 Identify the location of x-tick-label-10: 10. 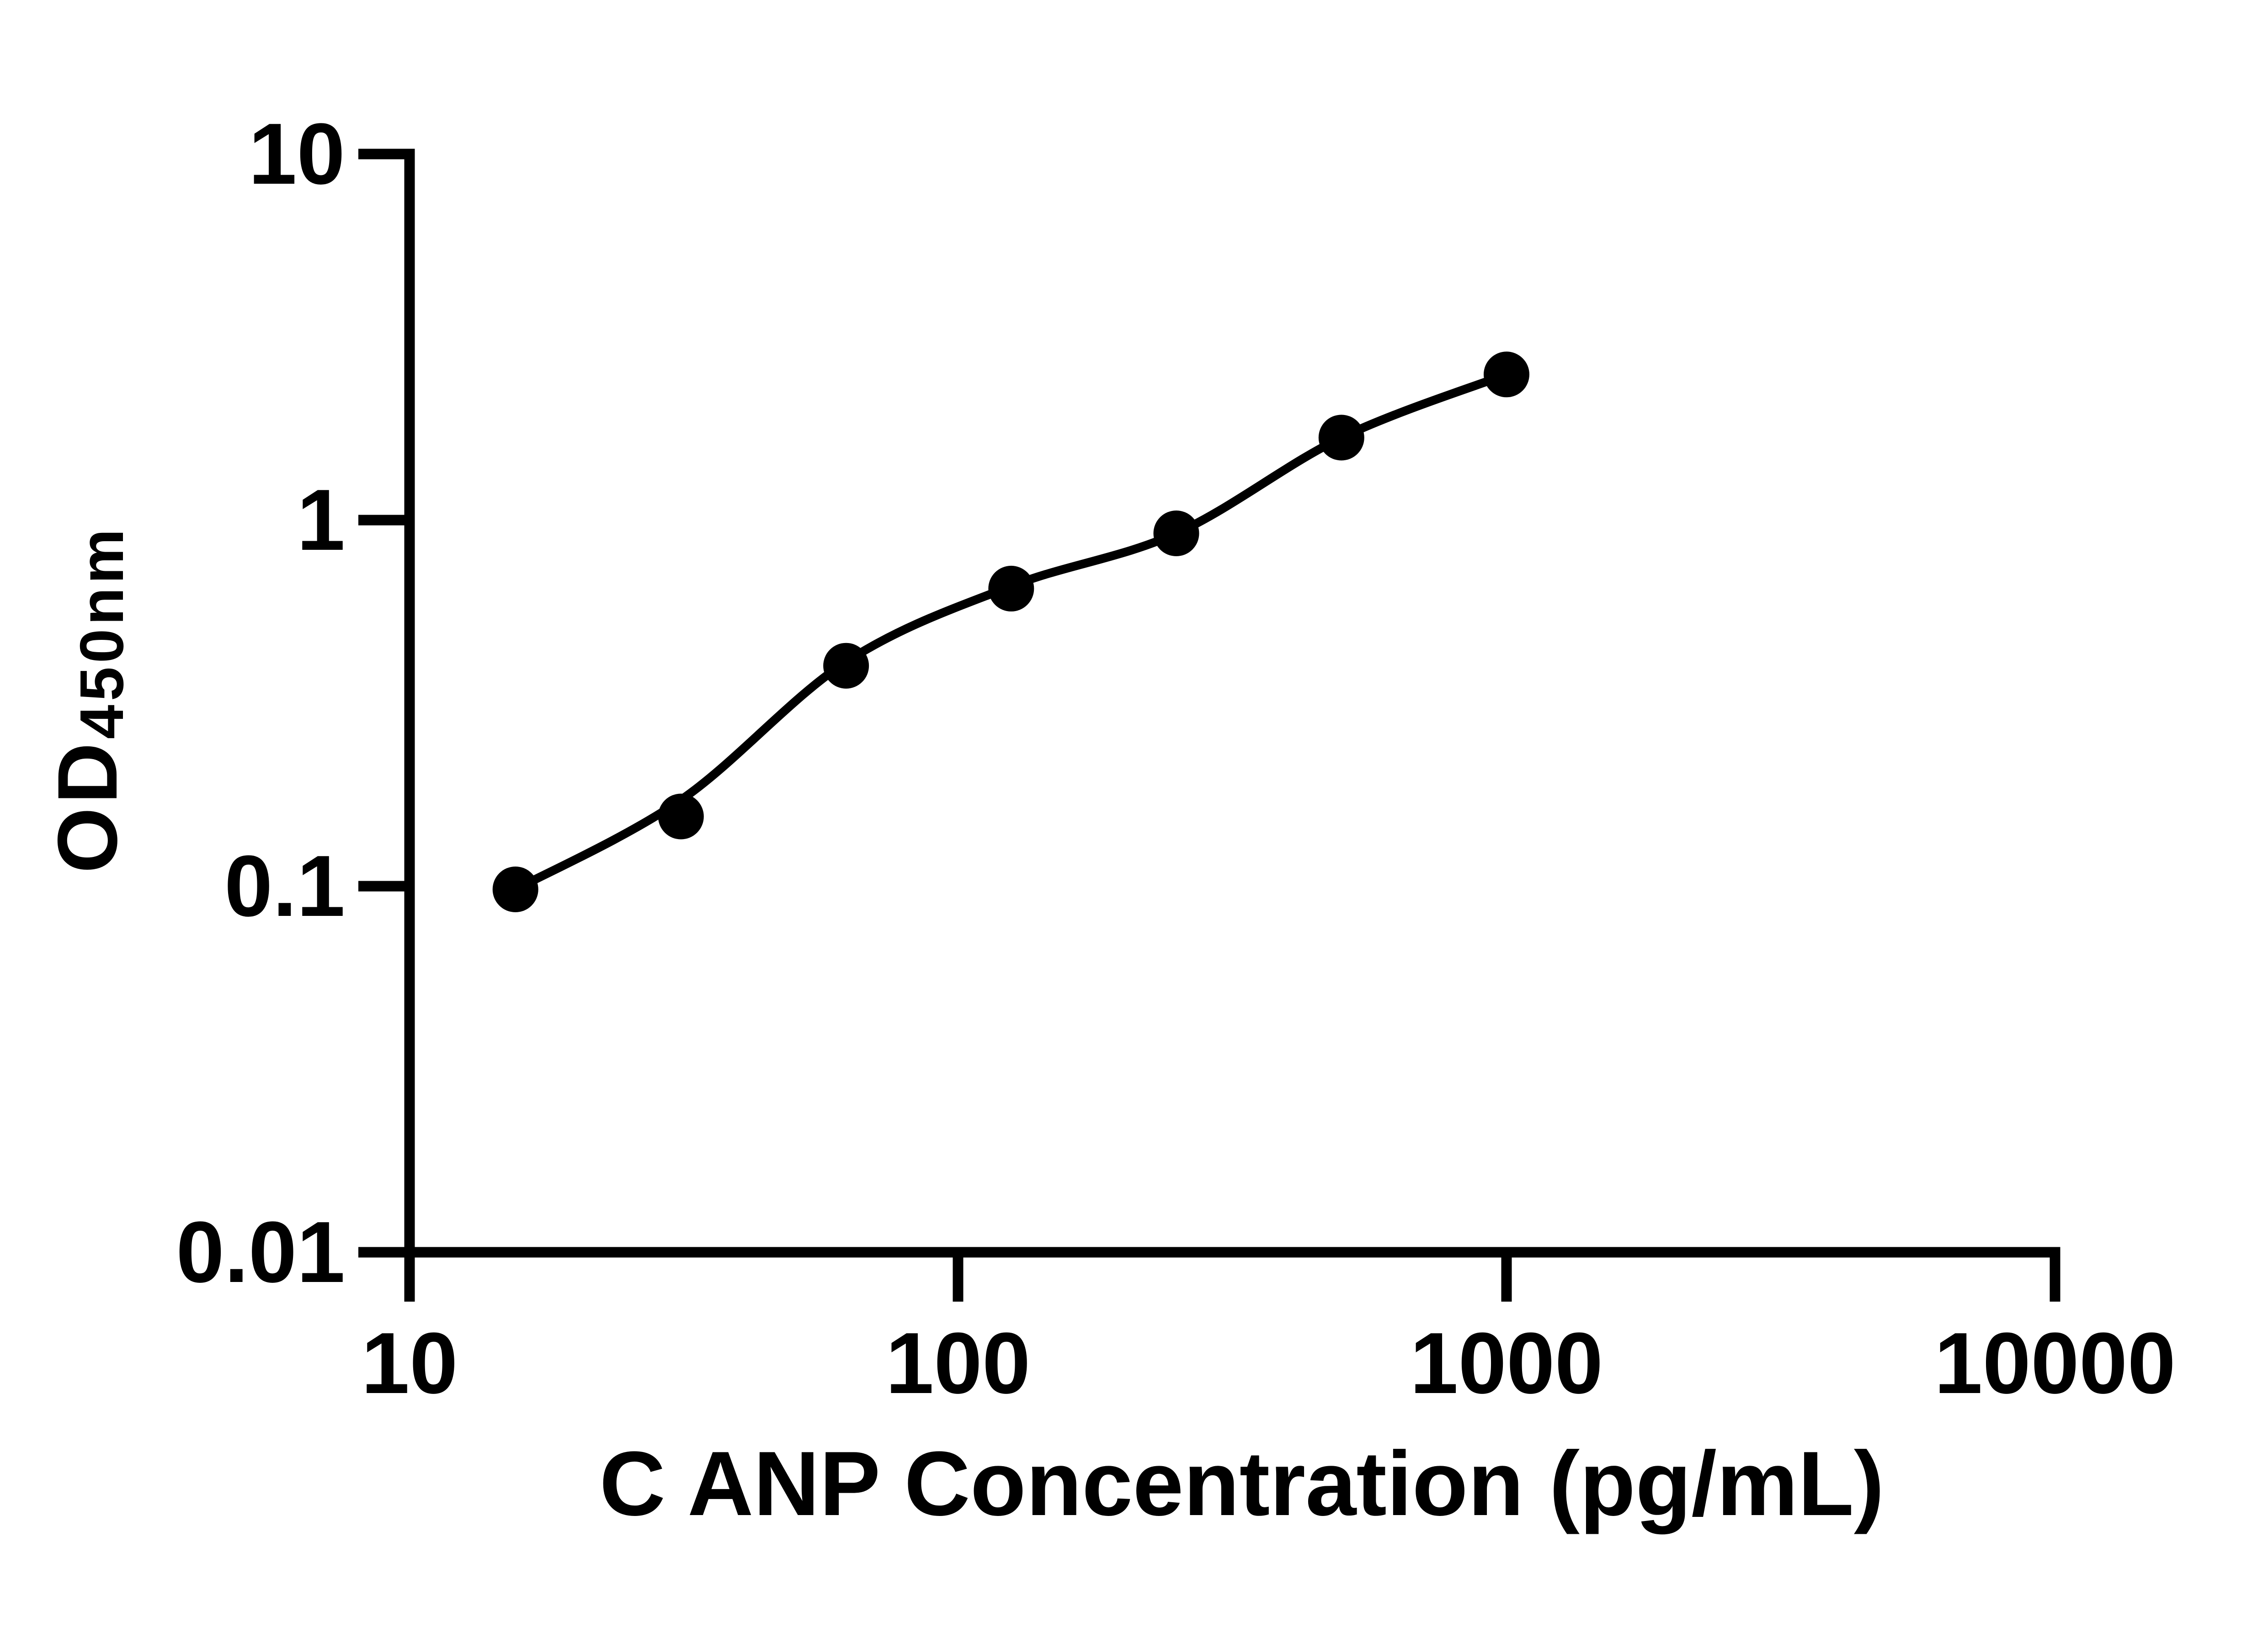
(409, 1364).